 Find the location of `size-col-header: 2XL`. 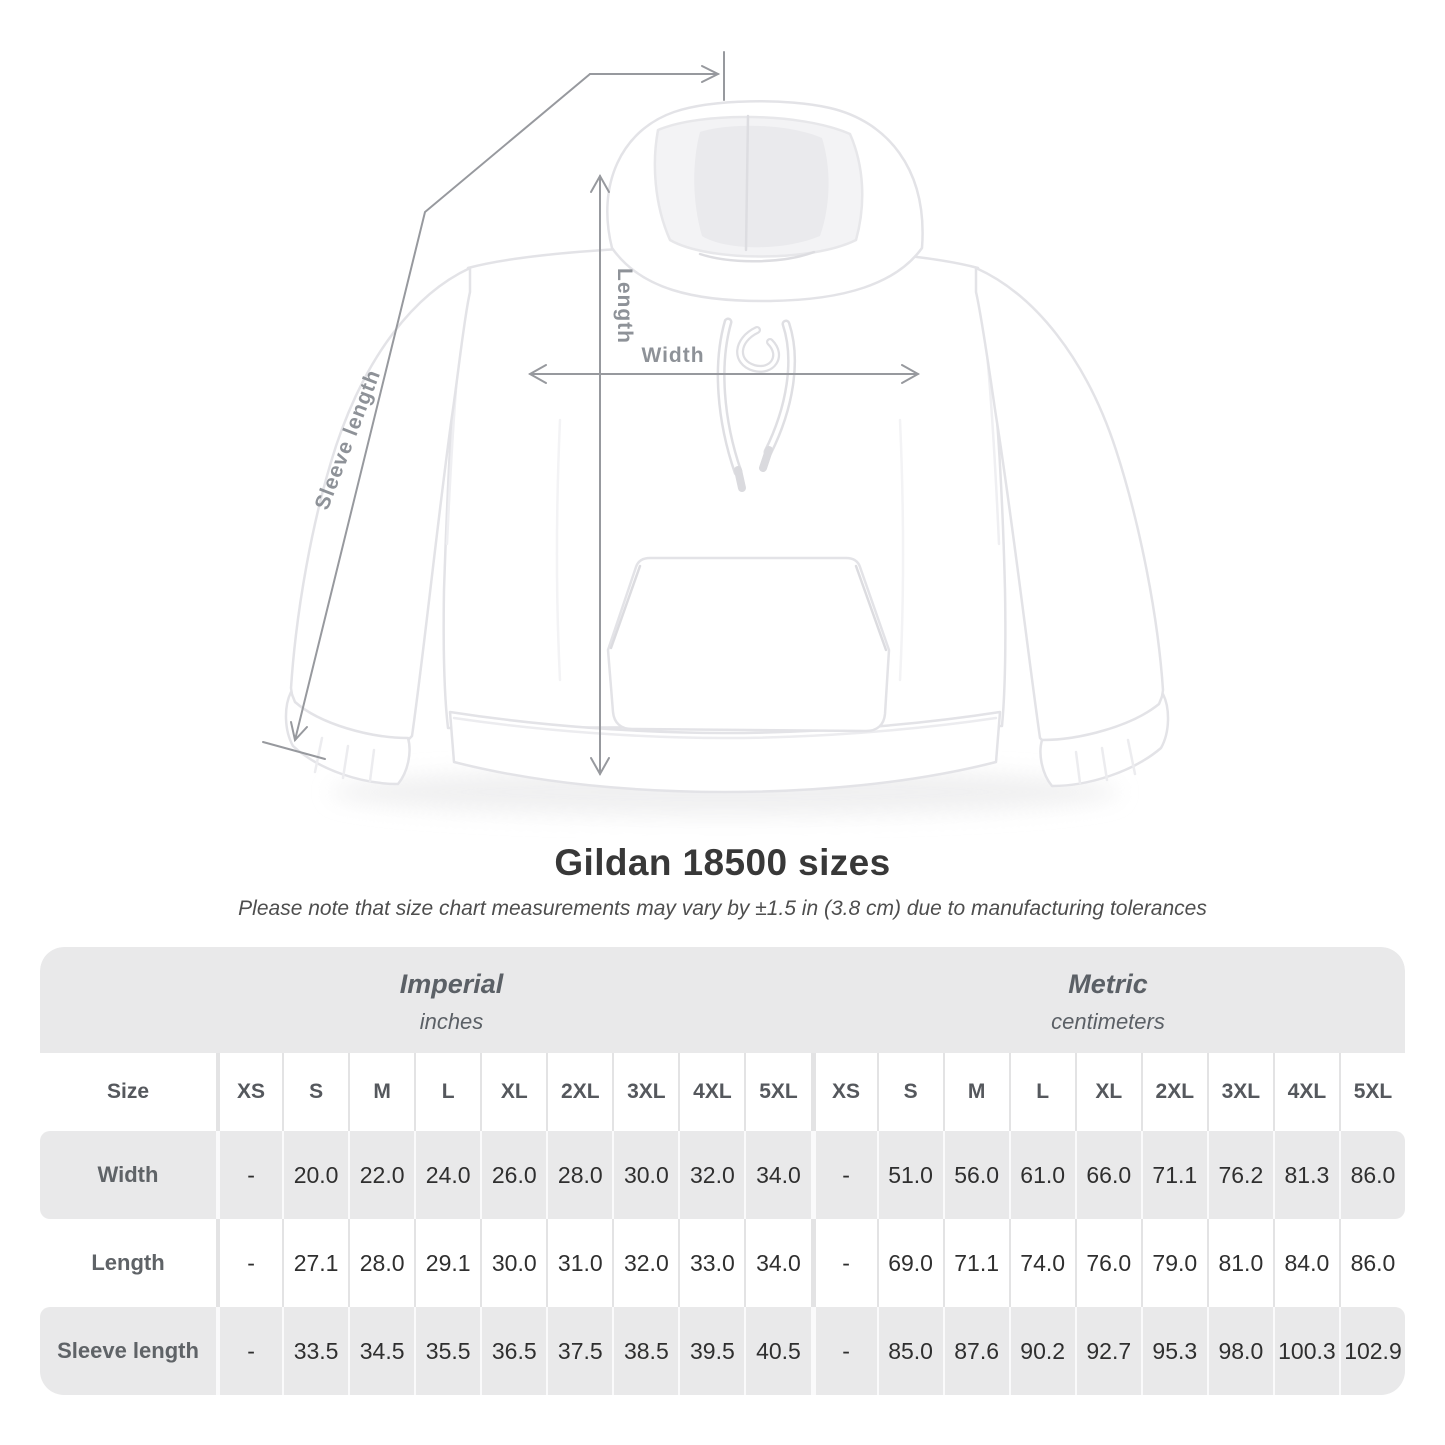

size-col-header: 2XL is located at coordinates (1173, 1092).